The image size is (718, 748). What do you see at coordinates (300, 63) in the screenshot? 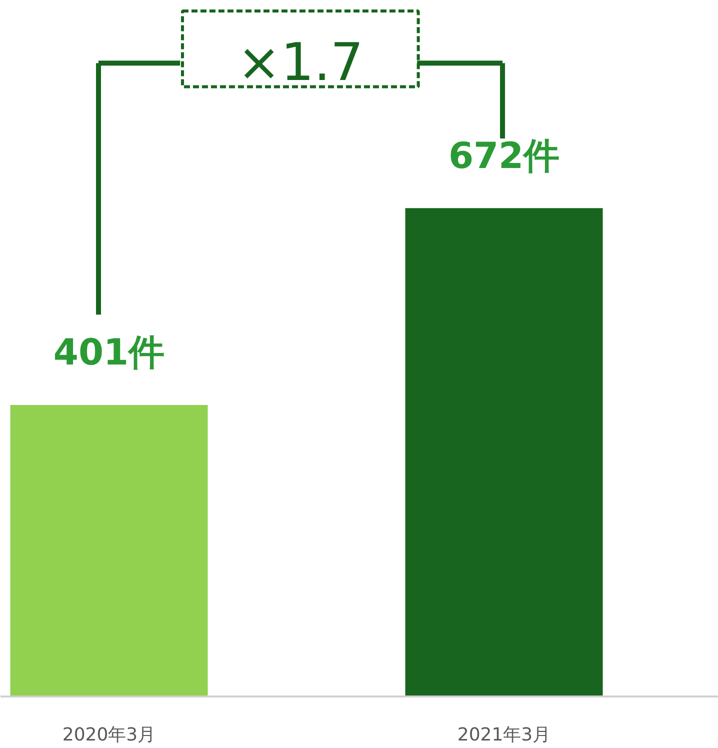
I see `text: ×1.7` at bounding box center [300, 63].